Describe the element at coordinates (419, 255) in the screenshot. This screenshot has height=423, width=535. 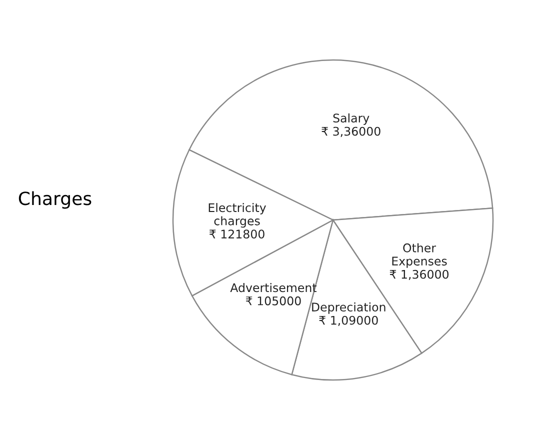
I see `slice-label: Other Expenses` at that location.